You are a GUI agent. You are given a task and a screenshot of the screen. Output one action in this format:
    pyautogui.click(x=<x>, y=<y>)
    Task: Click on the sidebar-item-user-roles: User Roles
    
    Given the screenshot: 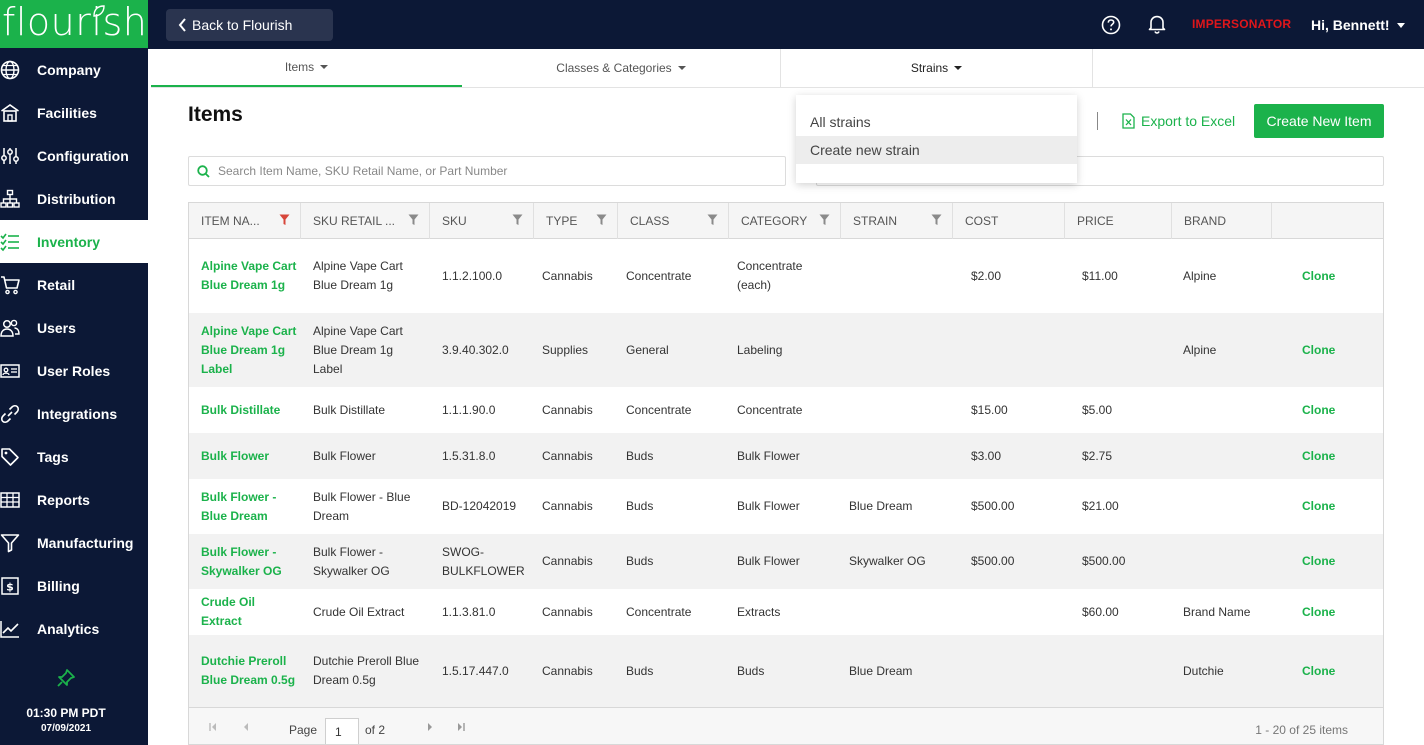 What is the action you would take?
    pyautogui.click(x=74, y=370)
    